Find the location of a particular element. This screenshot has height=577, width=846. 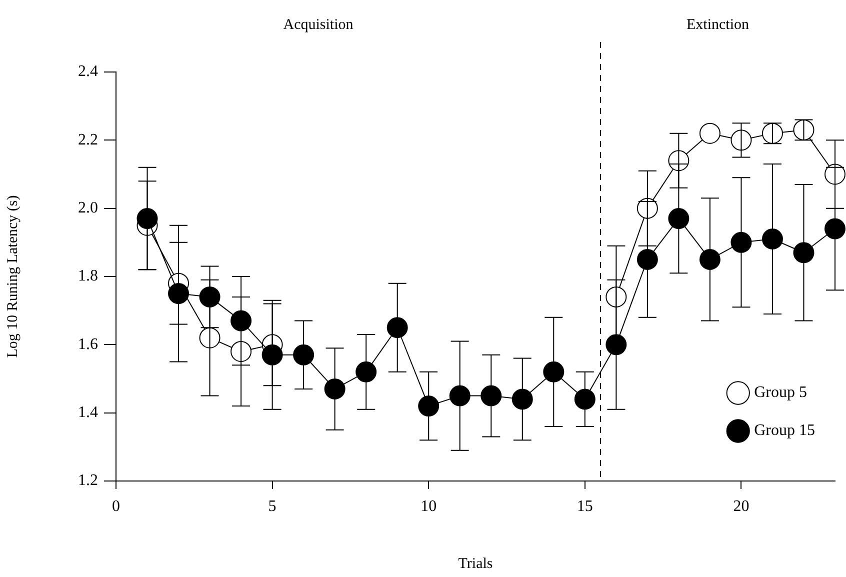

x-tick-label: 20 is located at coordinates (741, 506).